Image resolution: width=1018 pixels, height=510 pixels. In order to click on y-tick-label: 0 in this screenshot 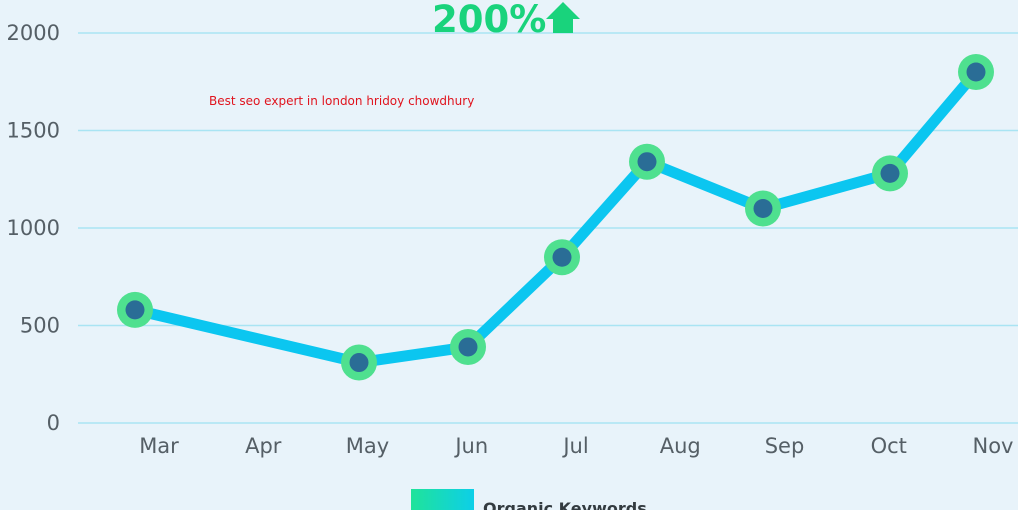, I will do `click(53, 423)`.